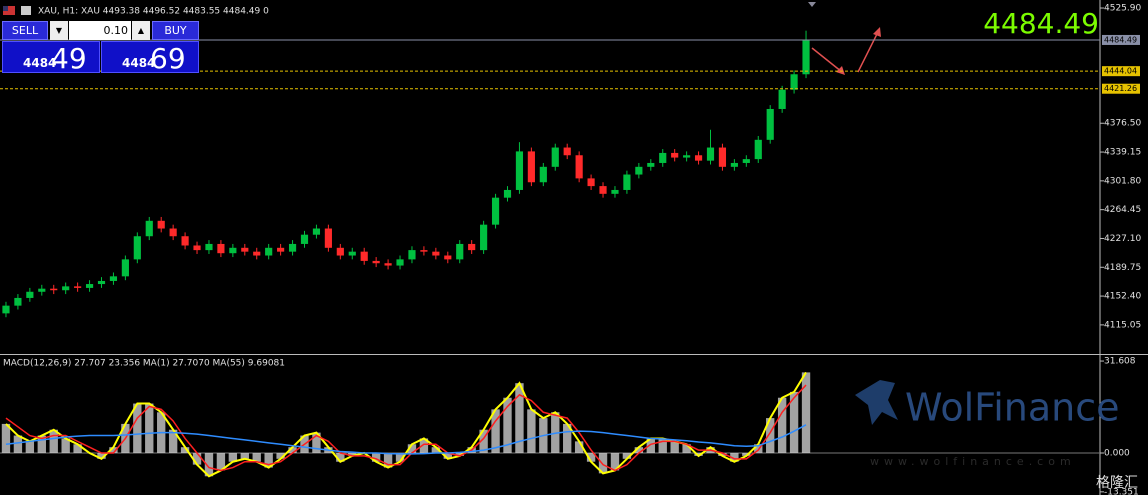  What do you see at coordinates (1122, 268) in the screenshot?
I see `y-tick-label: 4189.75` at bounding box center [1122, 268].